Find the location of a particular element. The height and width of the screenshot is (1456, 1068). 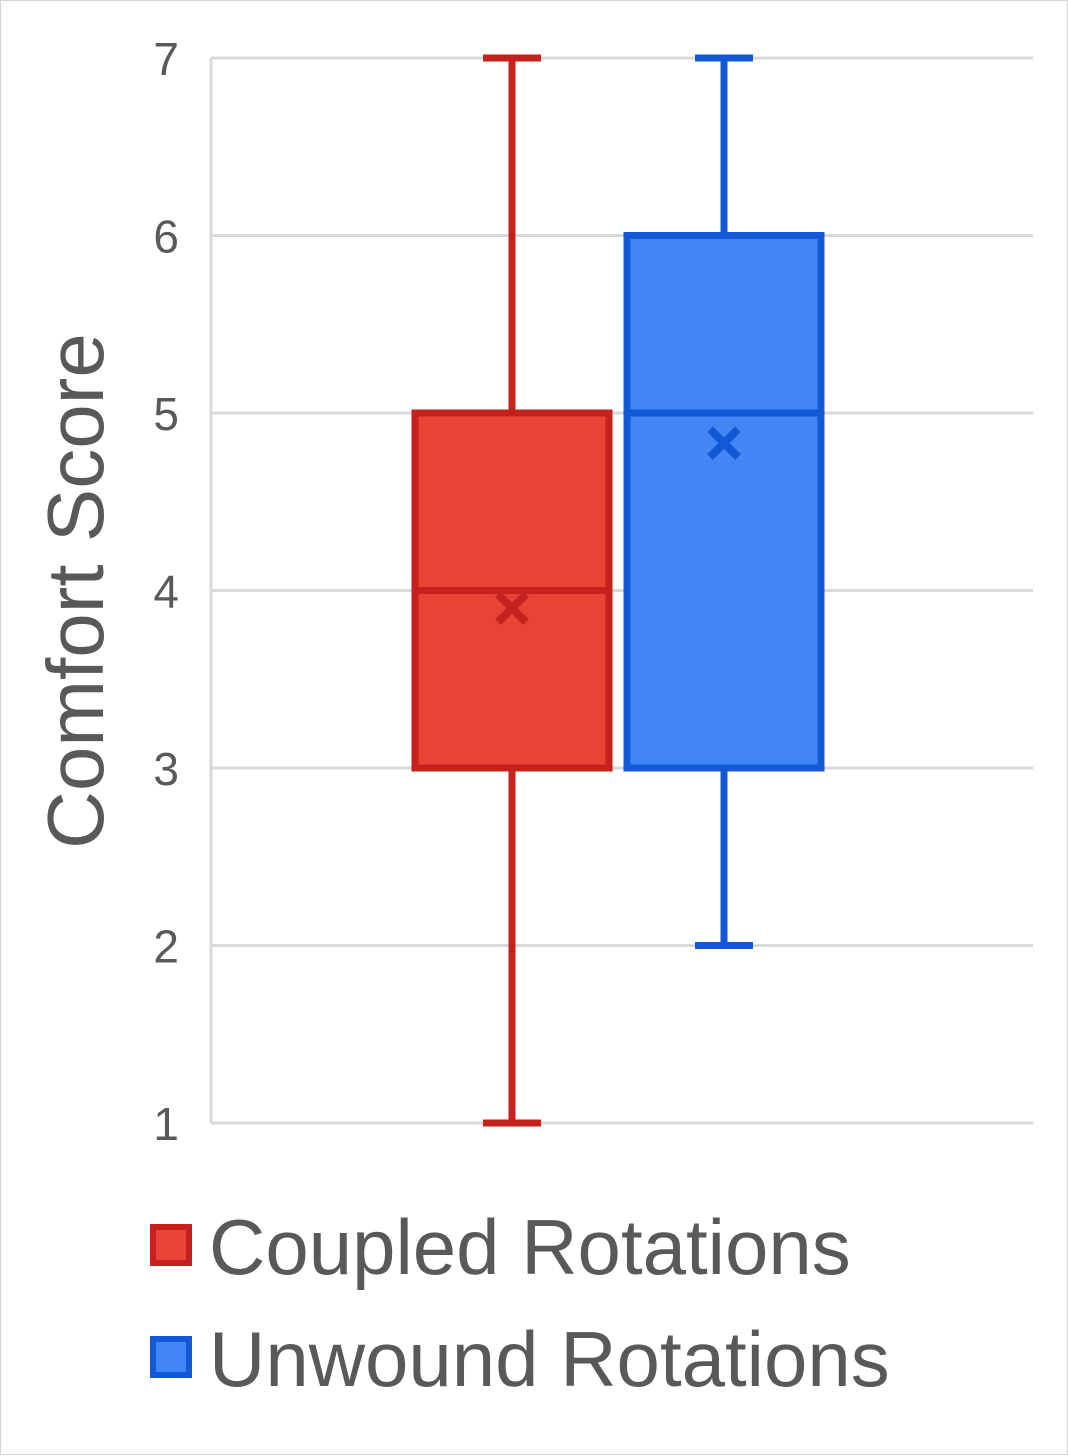

legend-label: Coupled Rotations is located at coordinates (530, 1247).